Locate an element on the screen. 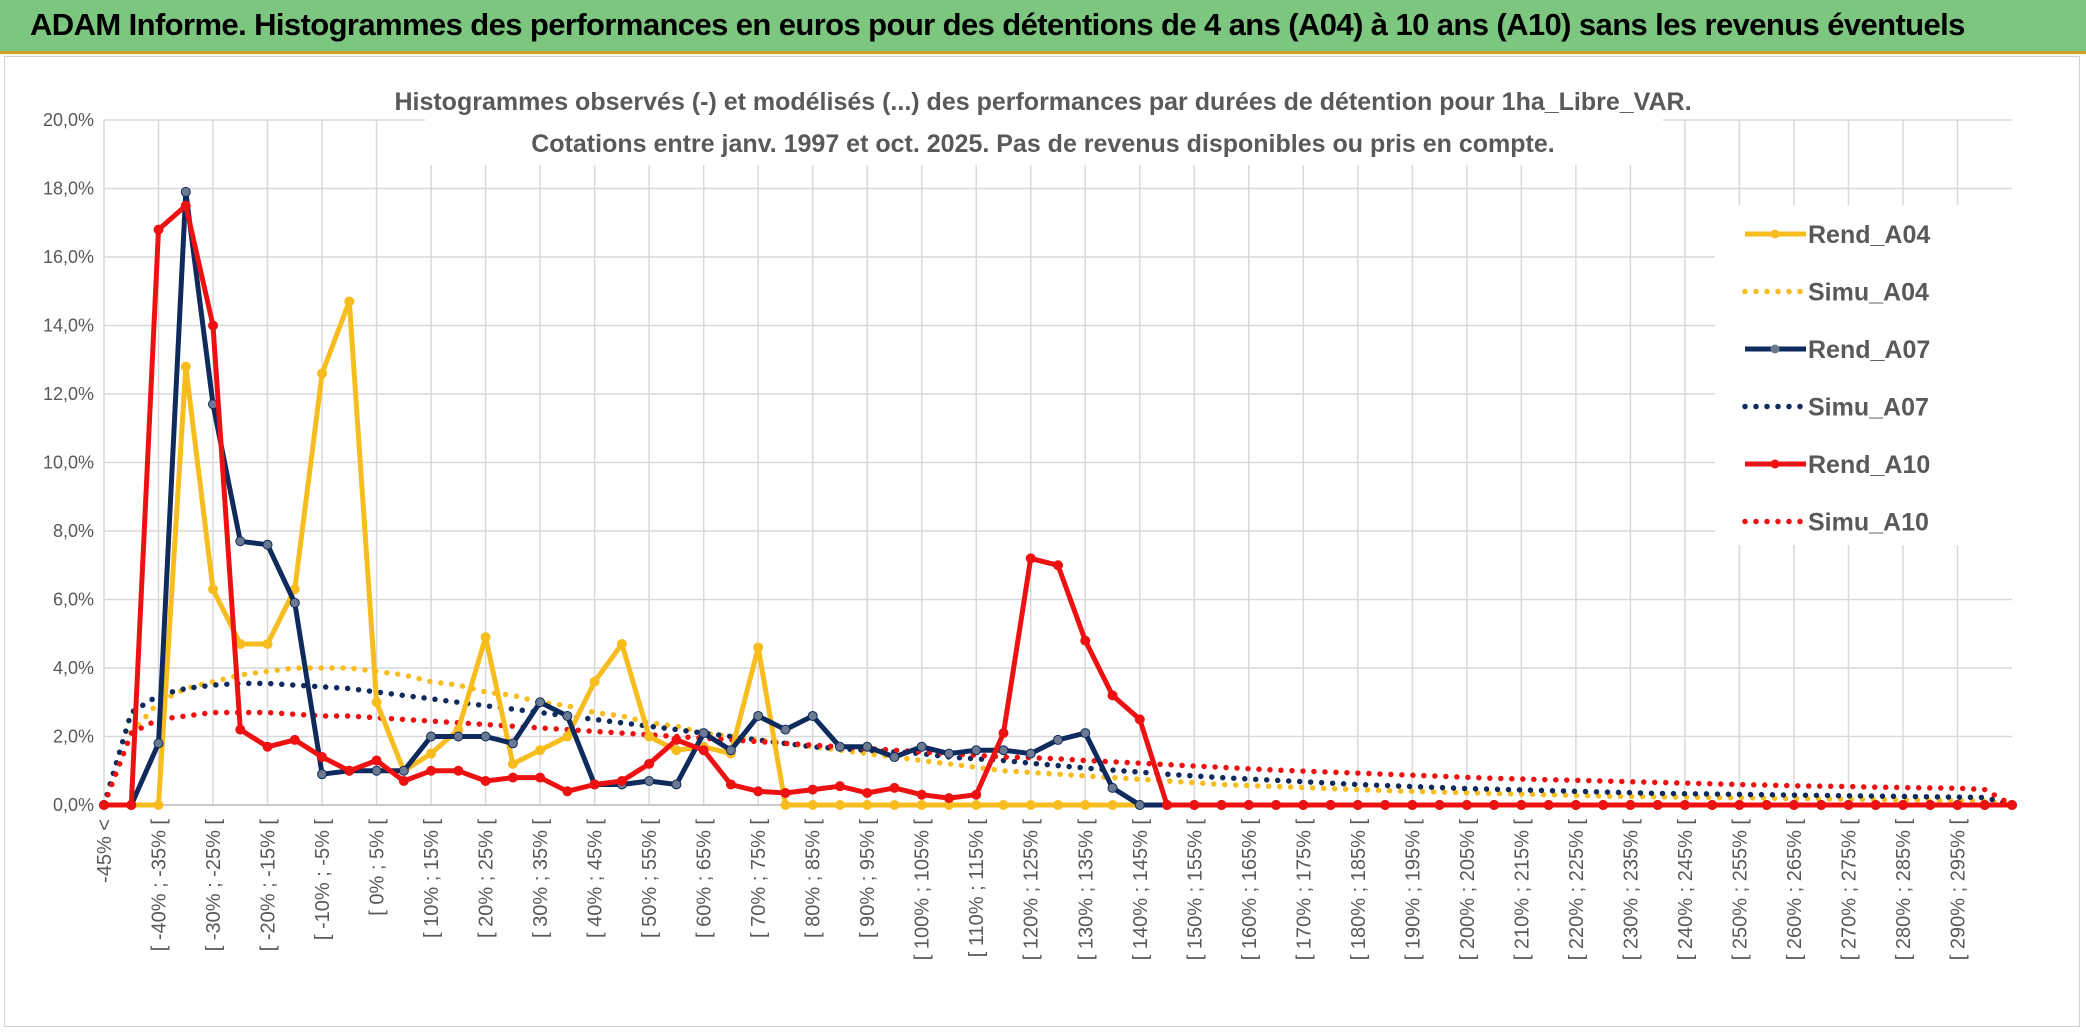 Image resolution: width=2086 pixels, height=1033 pixels. x-tick-label: [ 170% ; 175% [ is located at coordinates (1304, 890).